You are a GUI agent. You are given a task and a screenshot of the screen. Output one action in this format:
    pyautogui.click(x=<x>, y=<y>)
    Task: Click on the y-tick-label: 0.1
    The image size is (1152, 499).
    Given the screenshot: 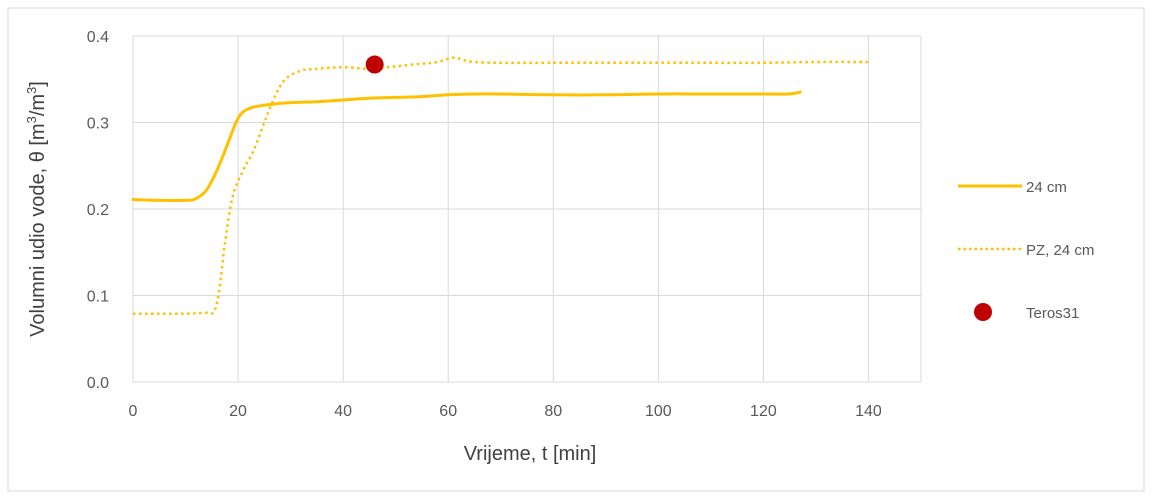 What is the action you would take?
    pyautogui.click(x=98, y=297)
    